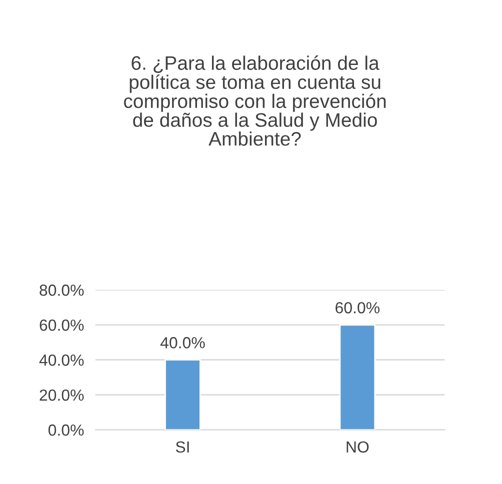 The height and width of the screenshot is (484, 502). What do you see at coordinates (62, 395) in the screenshot?
I see `y-tick-label: 20.0%` at bounding box center [62, 395].